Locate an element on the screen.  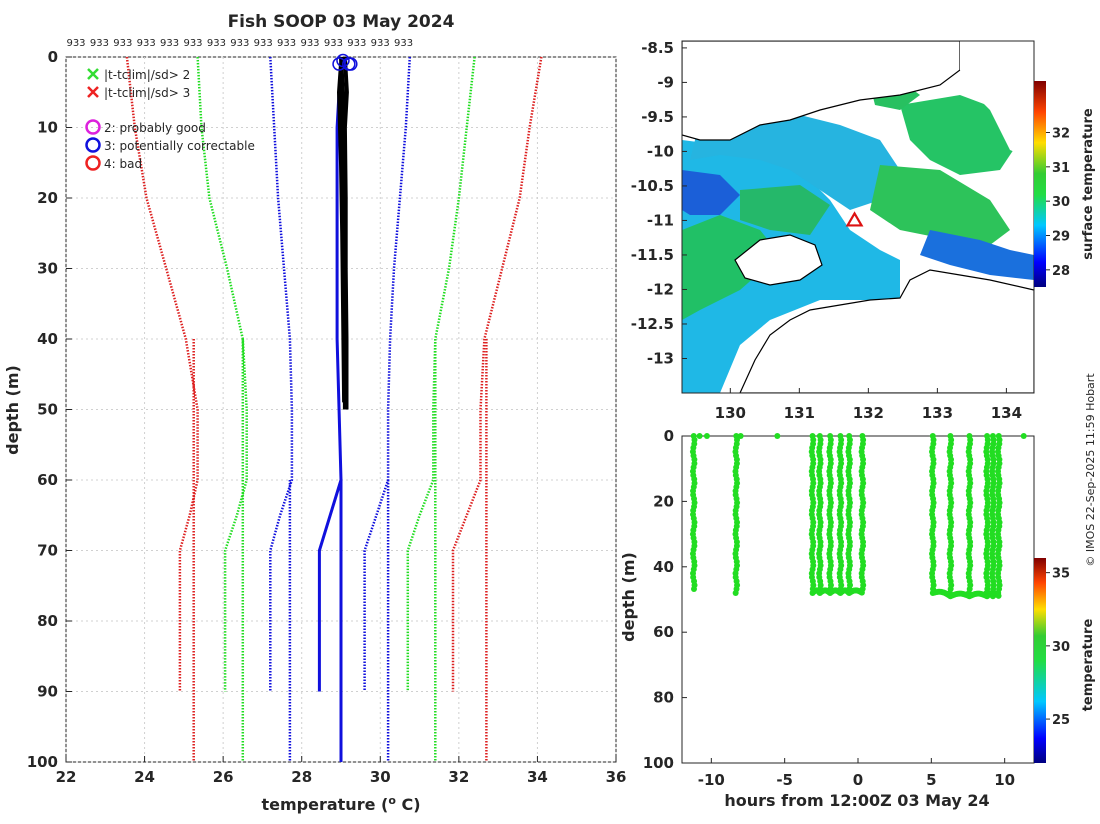
ts-x-tick-label: 0 is located at coordinates (858, 780).